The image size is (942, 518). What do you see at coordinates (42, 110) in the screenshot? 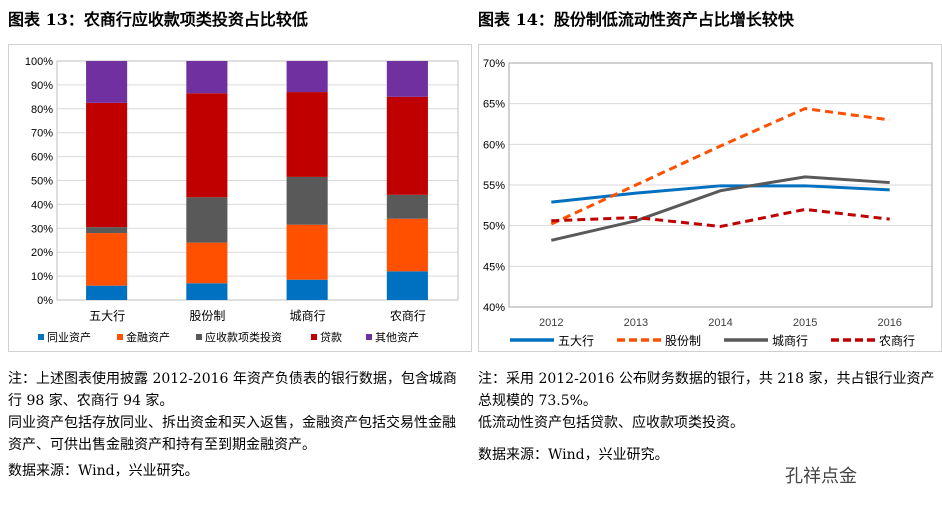
I see `y-tick-label: 80%` at bounding box center [42, 110].